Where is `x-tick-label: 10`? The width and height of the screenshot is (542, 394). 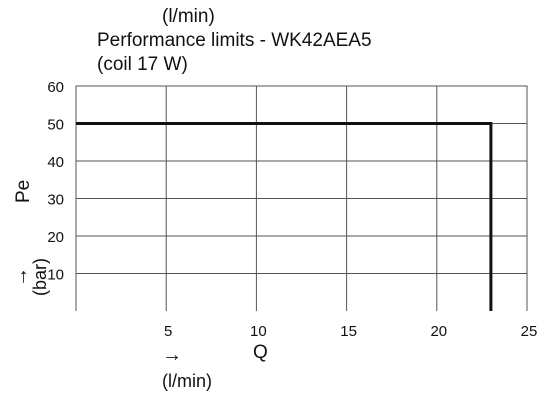
x-tick-label: 10 is located at coordinates (258, 331).